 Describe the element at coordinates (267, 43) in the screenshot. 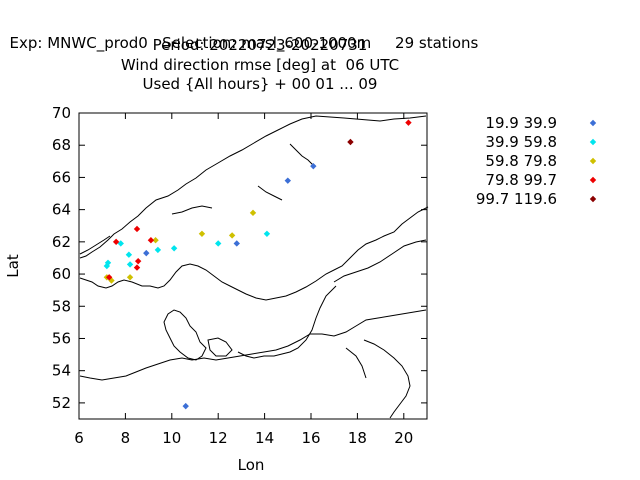

I see `selection-label: Selection: masl_600-1000m` at that location.